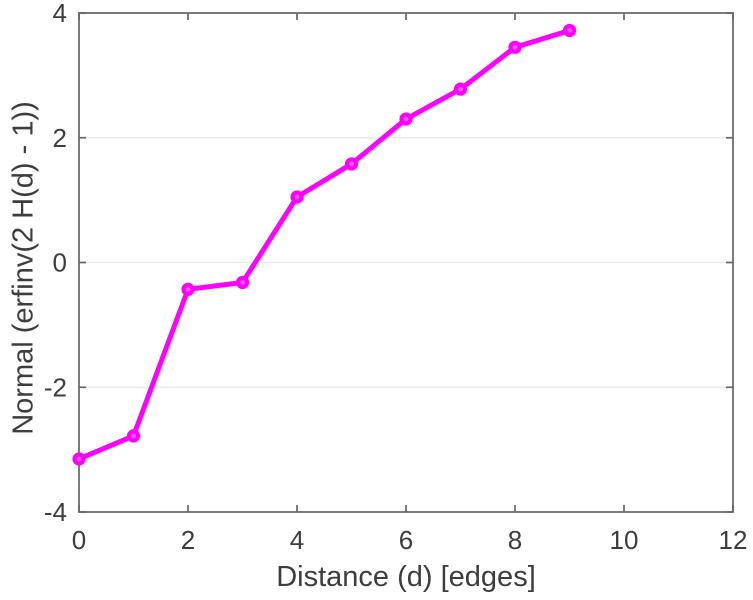  I want to click on x-tick-label: 4, so click(297, 540).